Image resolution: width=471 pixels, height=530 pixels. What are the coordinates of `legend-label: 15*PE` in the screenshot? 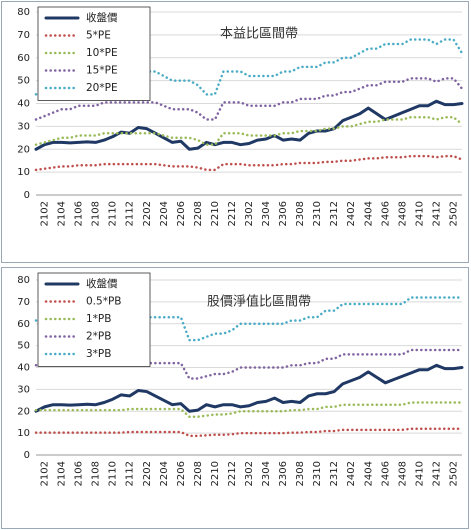 It's located at (102, 71).